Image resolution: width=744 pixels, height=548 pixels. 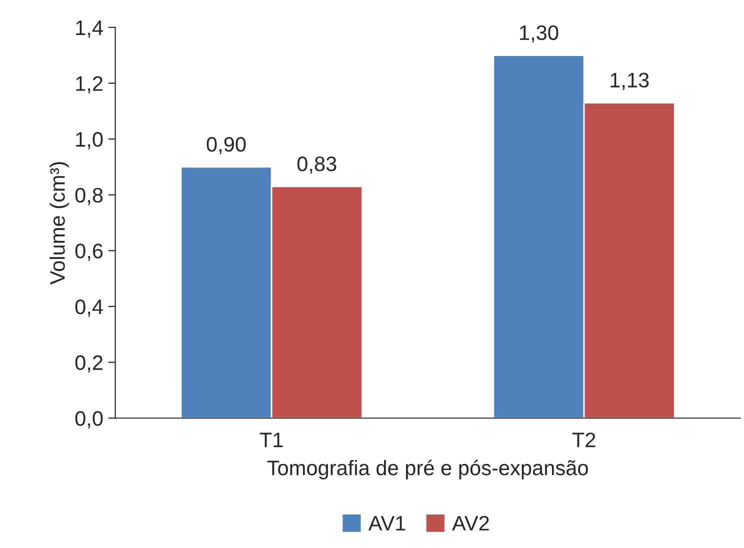 I want to click on y-axis-title: Volume (cm³), so click(x=59, y=223).